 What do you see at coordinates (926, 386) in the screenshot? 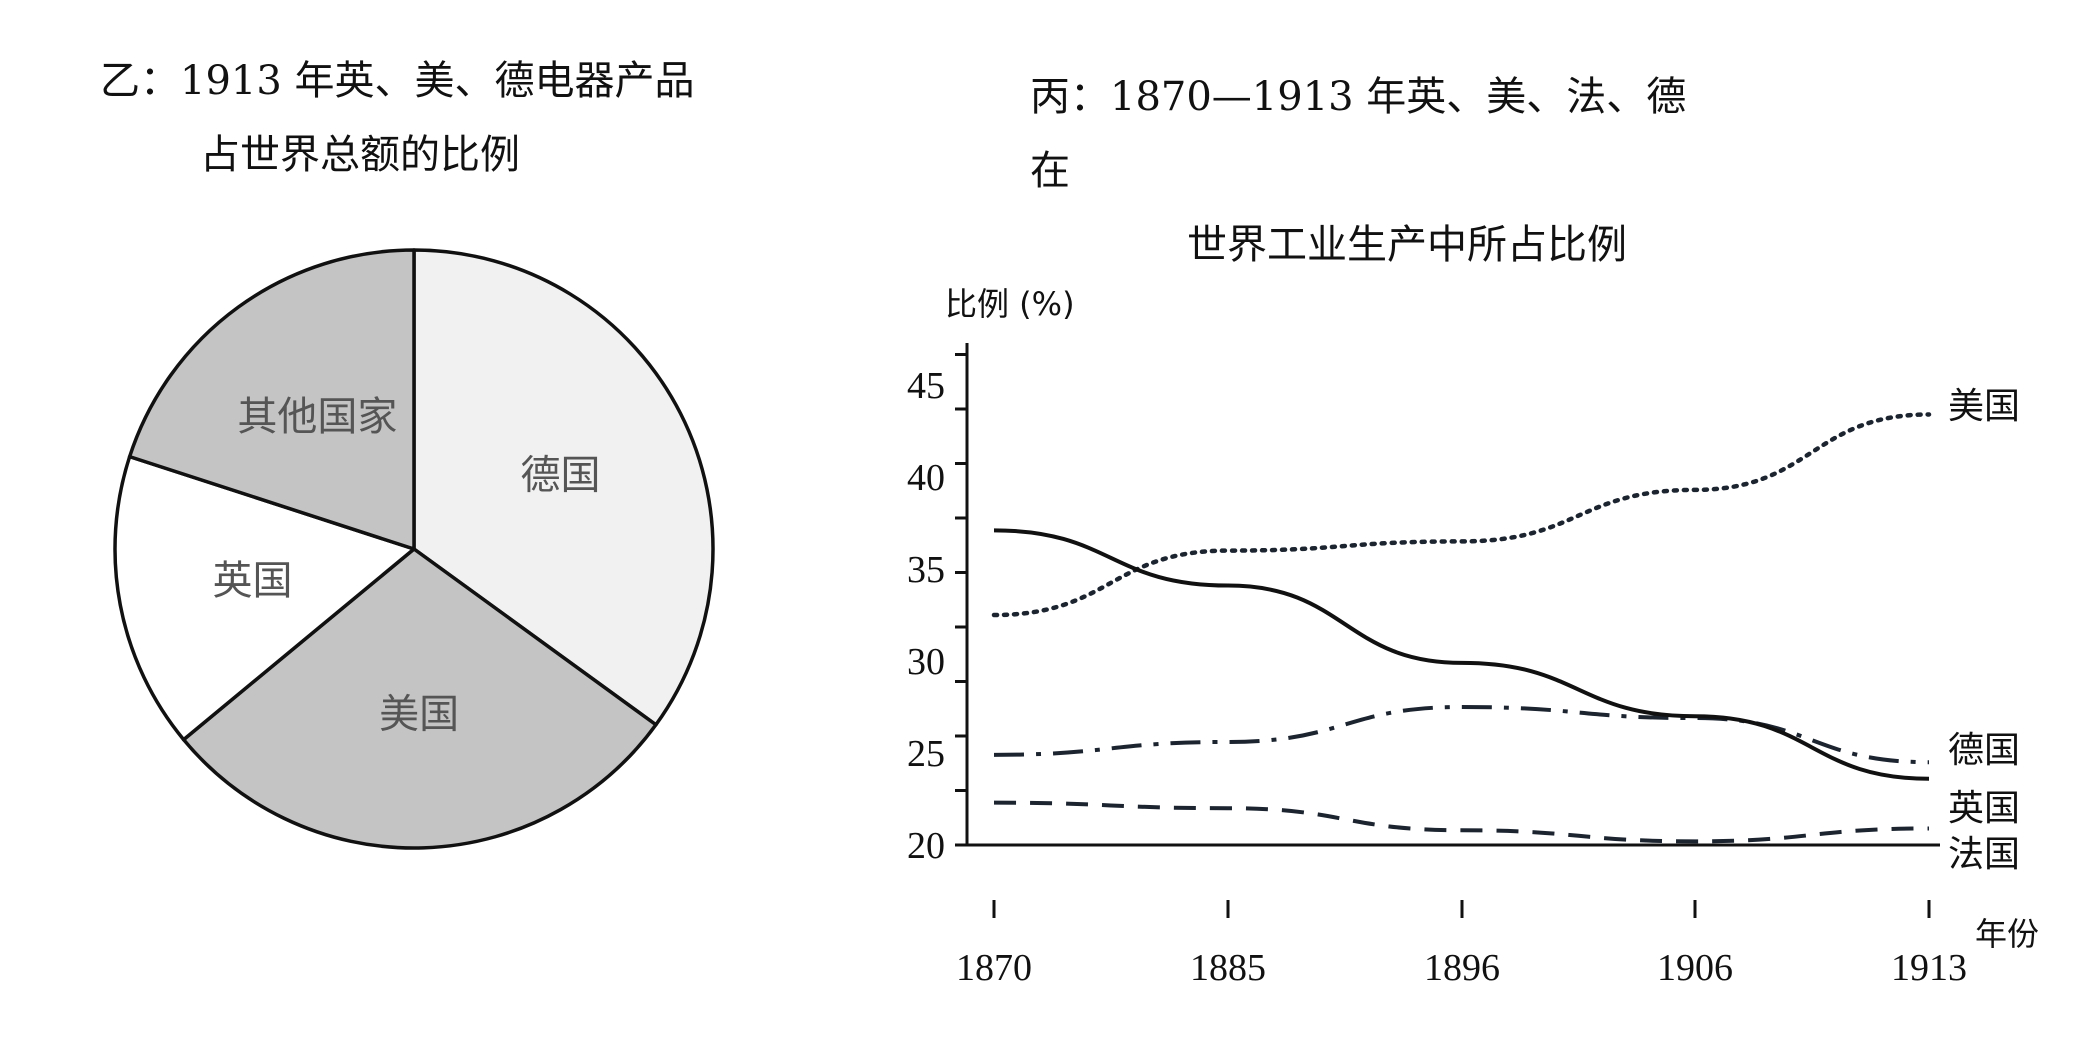
I see `y-tick-label: 45` at bounding box center [926, 386].